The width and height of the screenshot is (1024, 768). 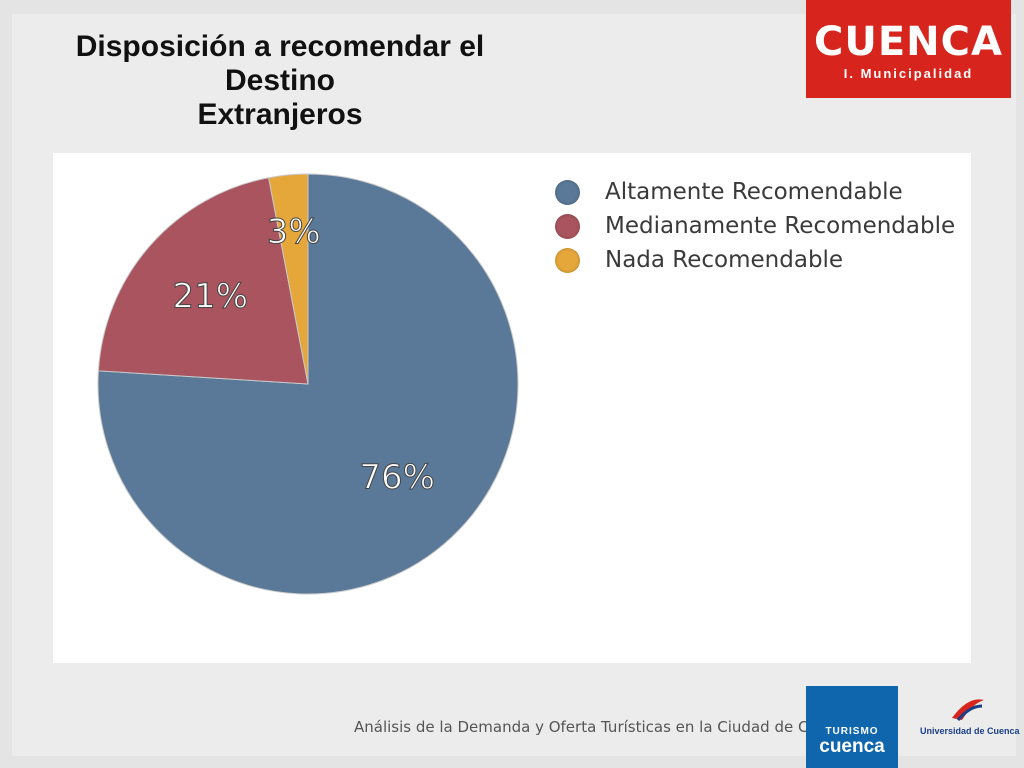 I want to click on pie-slice-nada, so click(x=288, y=279).